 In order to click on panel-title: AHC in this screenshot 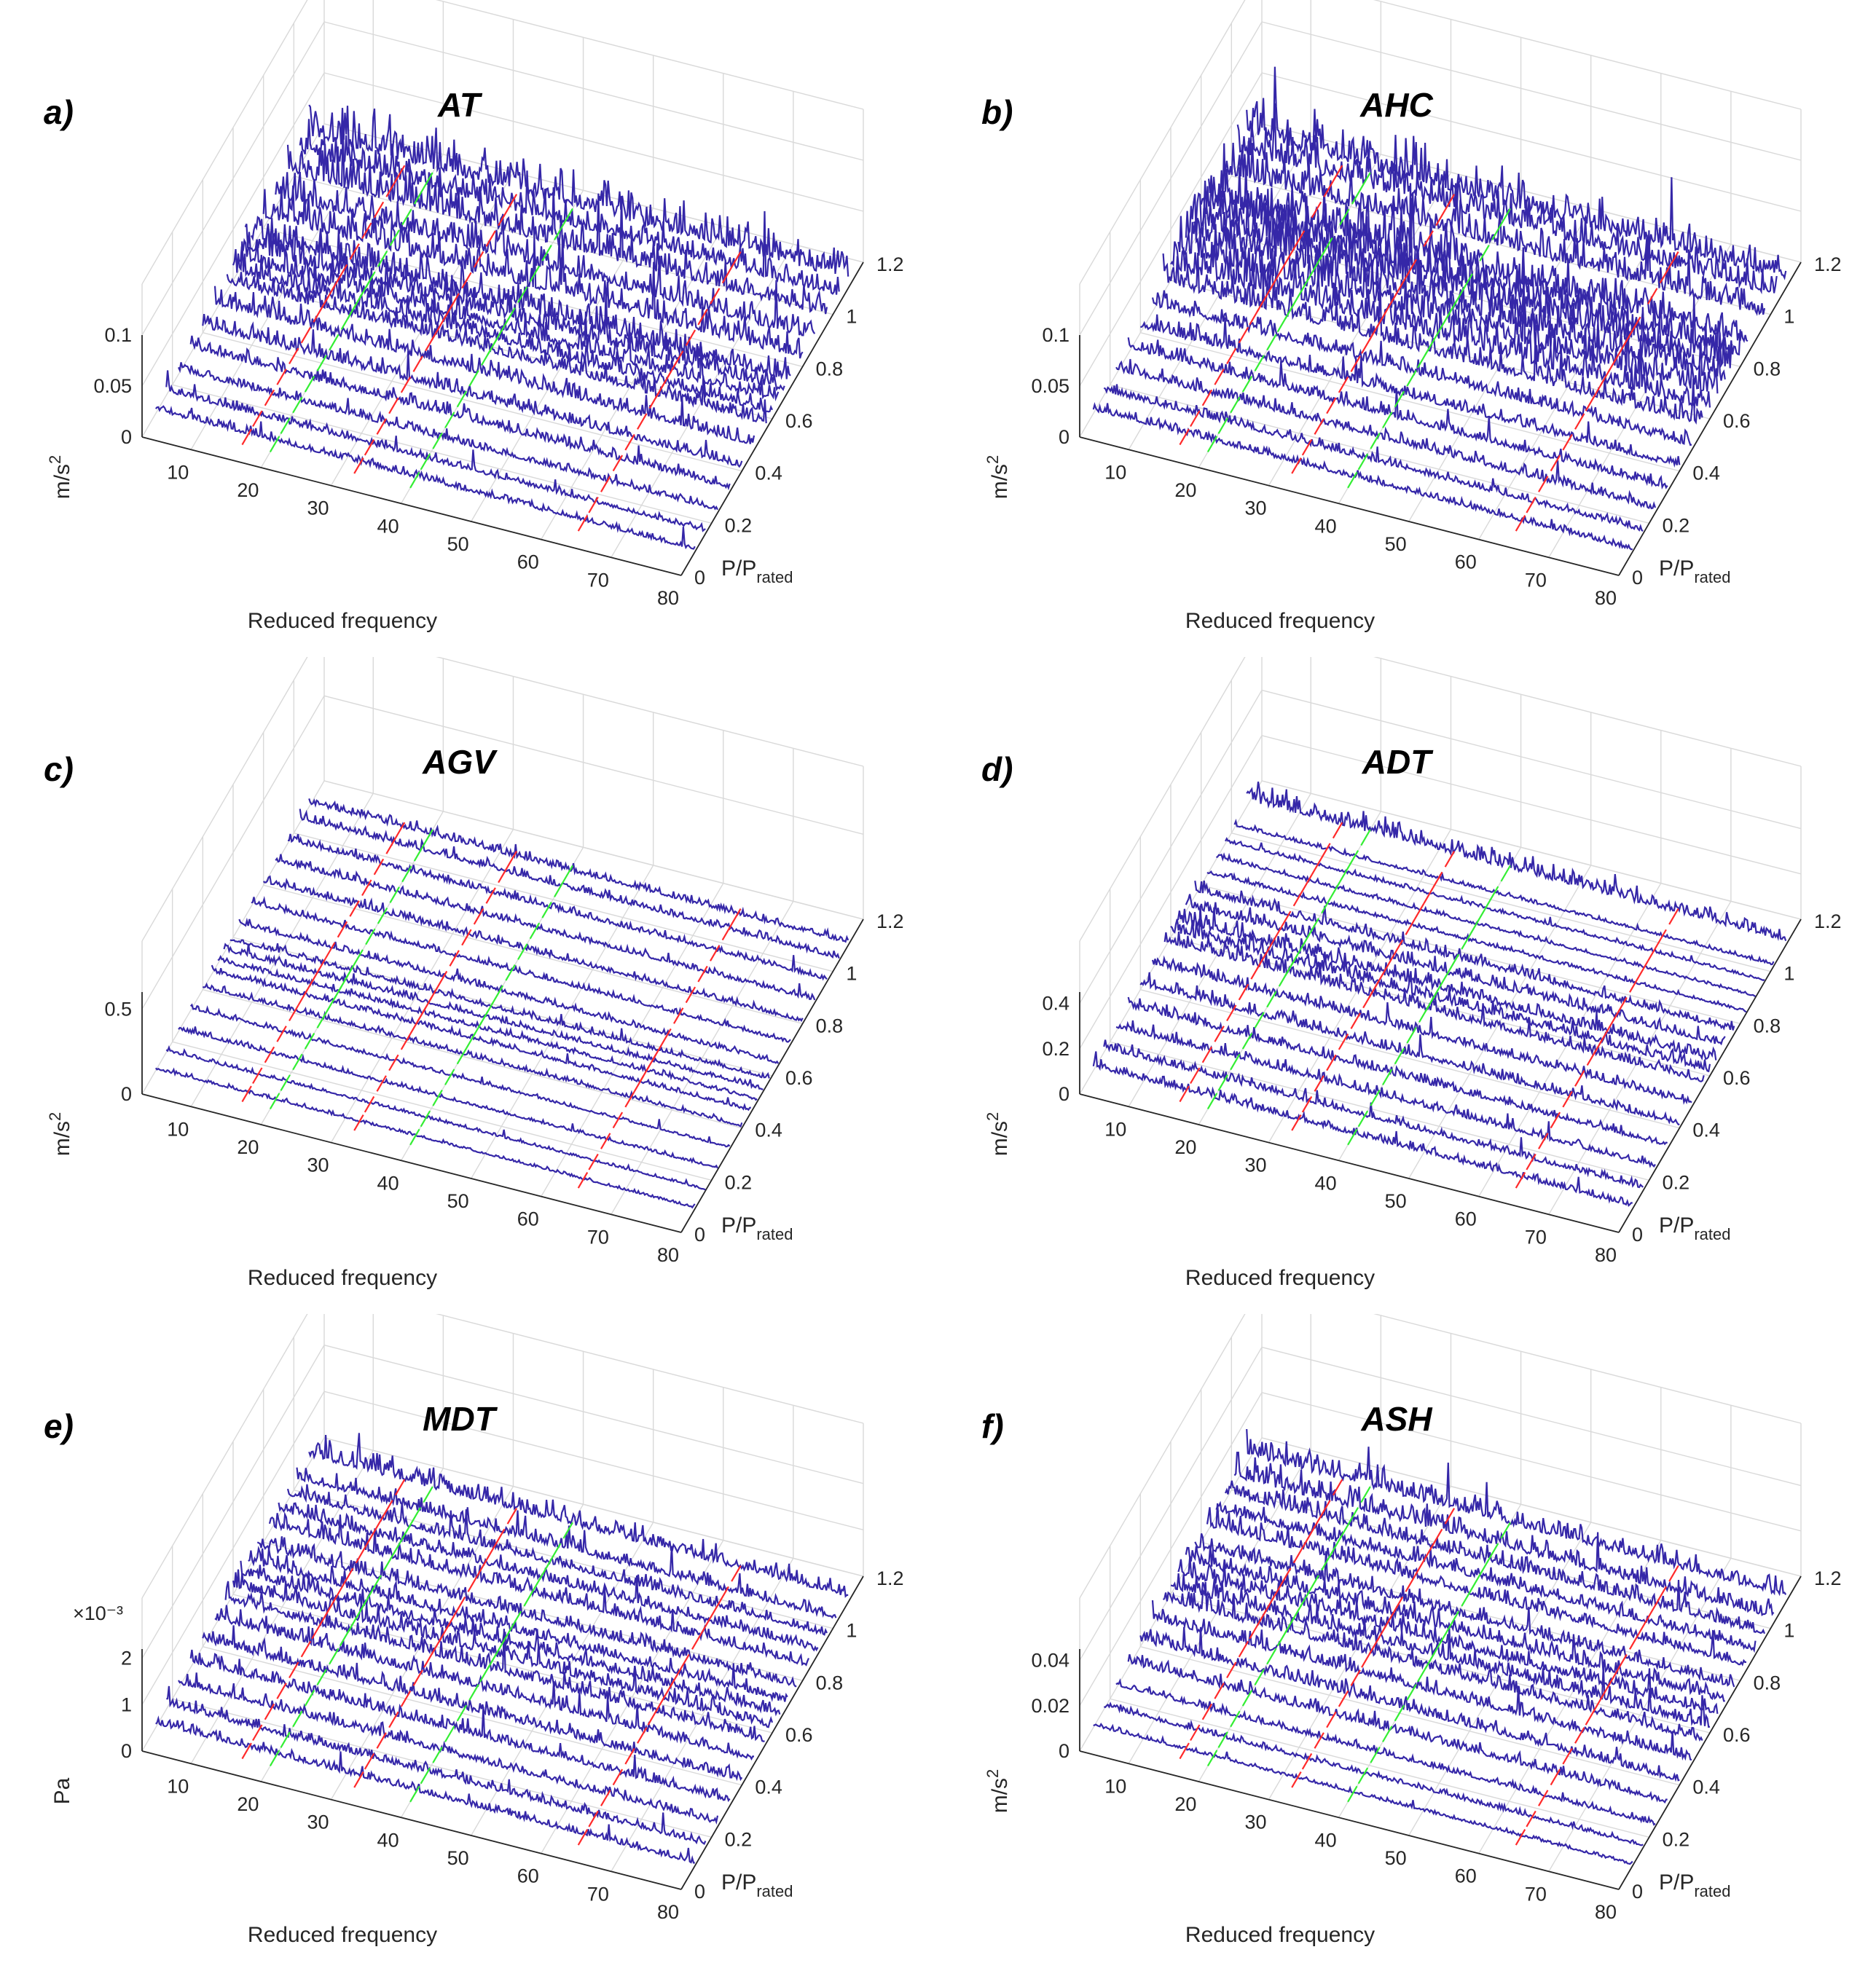, I will do `click(1396, 105)`.